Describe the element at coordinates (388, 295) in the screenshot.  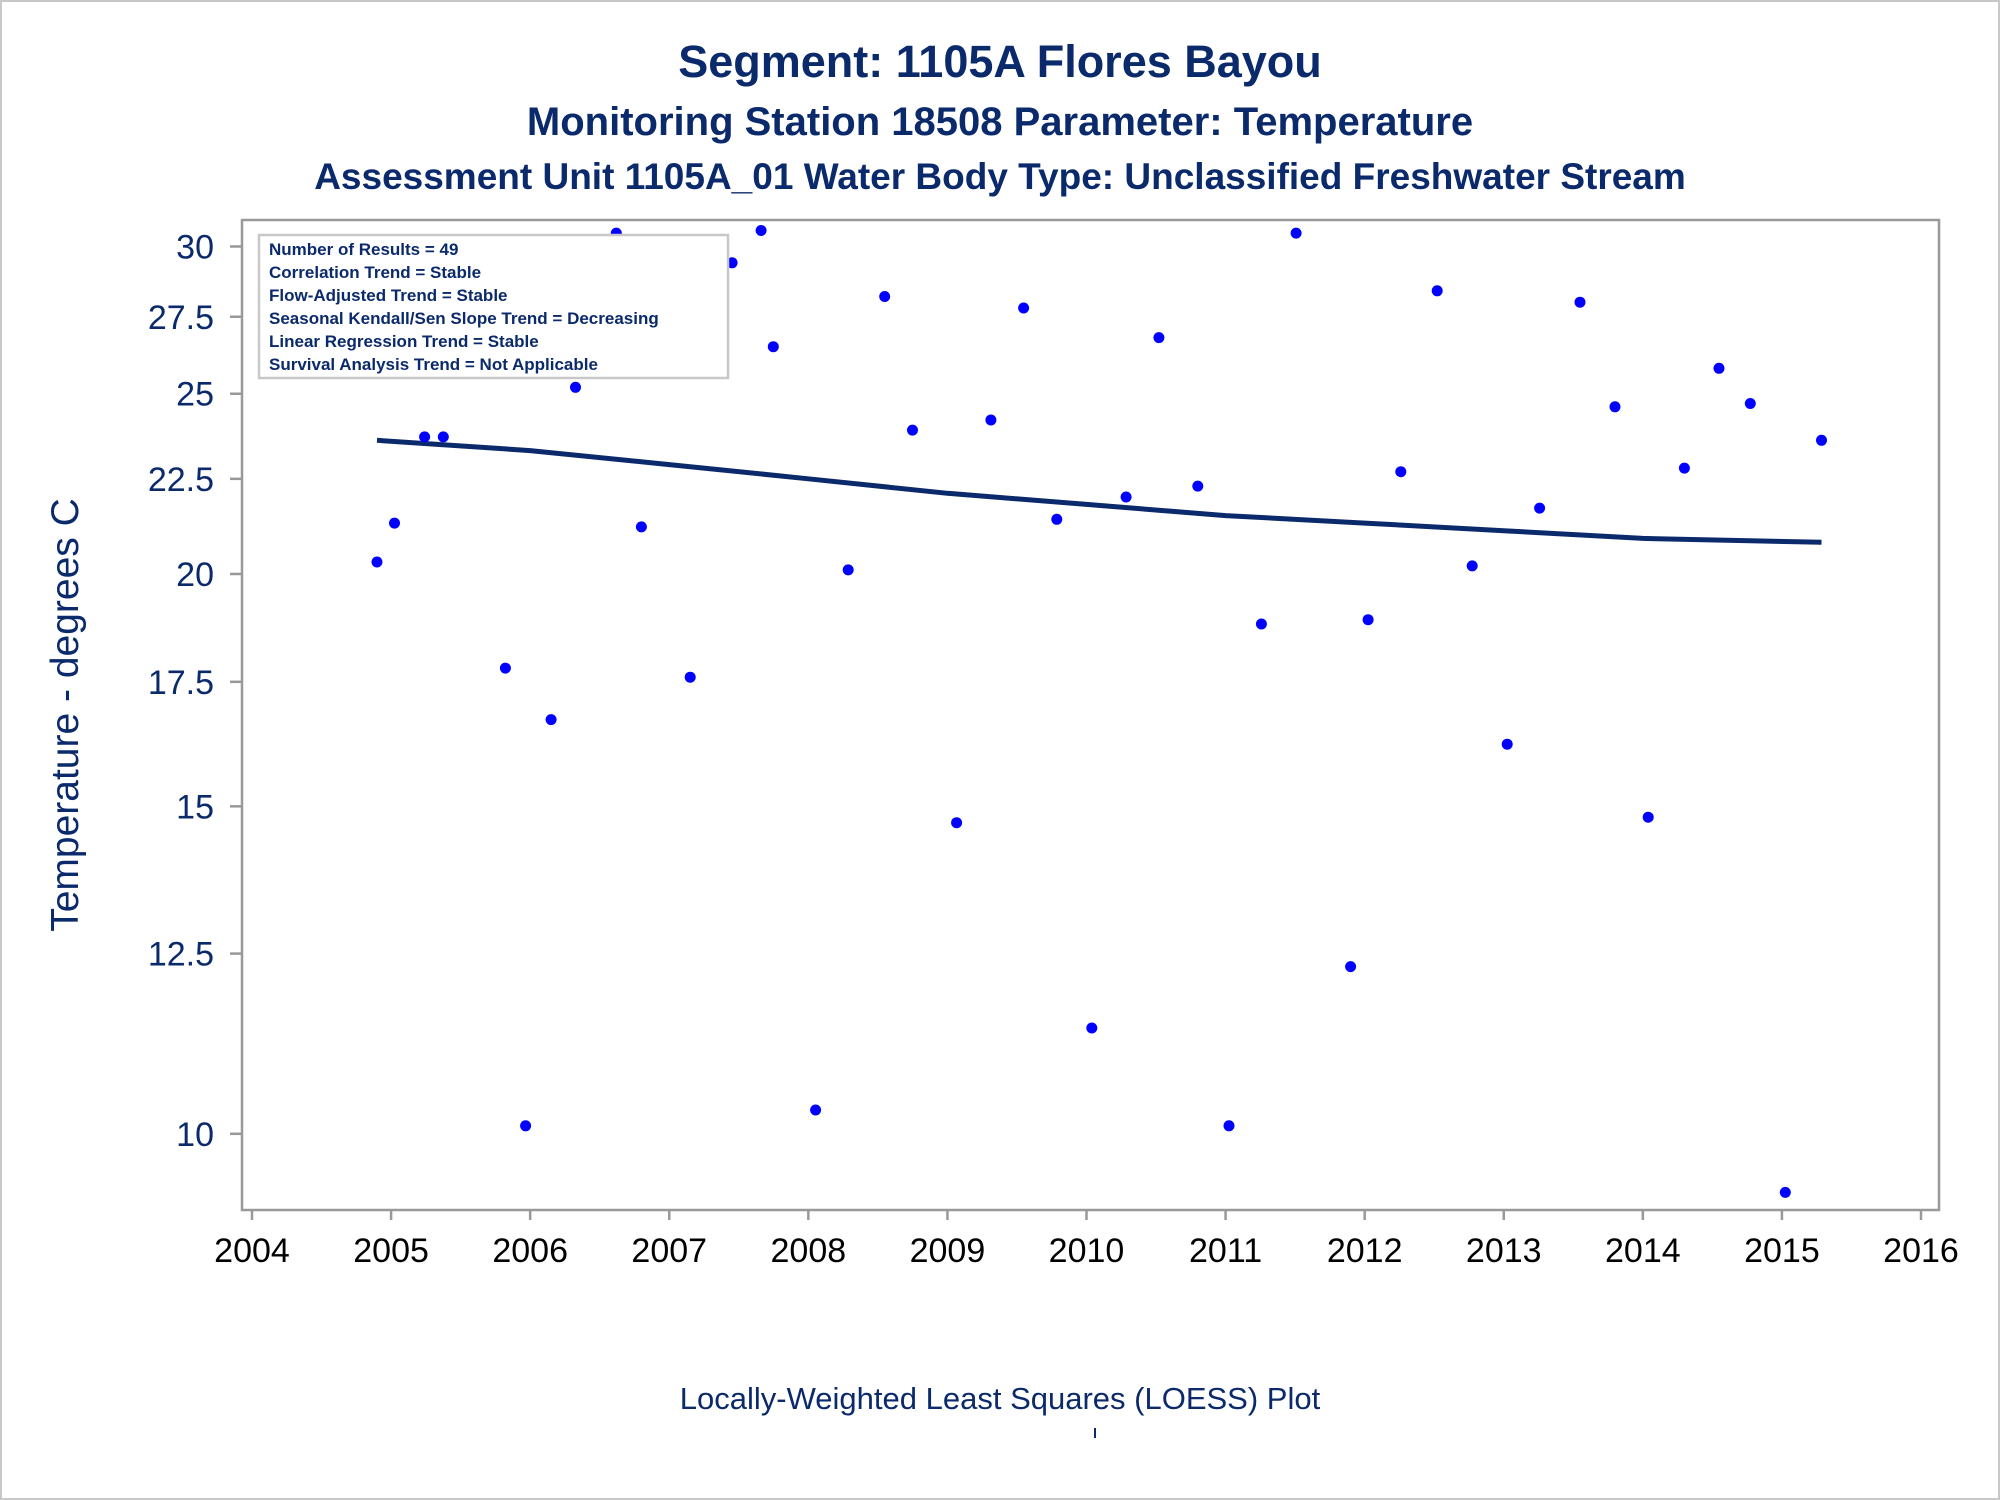
I see `legend-line: Flow-Adjusted Trend = Stable` at that location.